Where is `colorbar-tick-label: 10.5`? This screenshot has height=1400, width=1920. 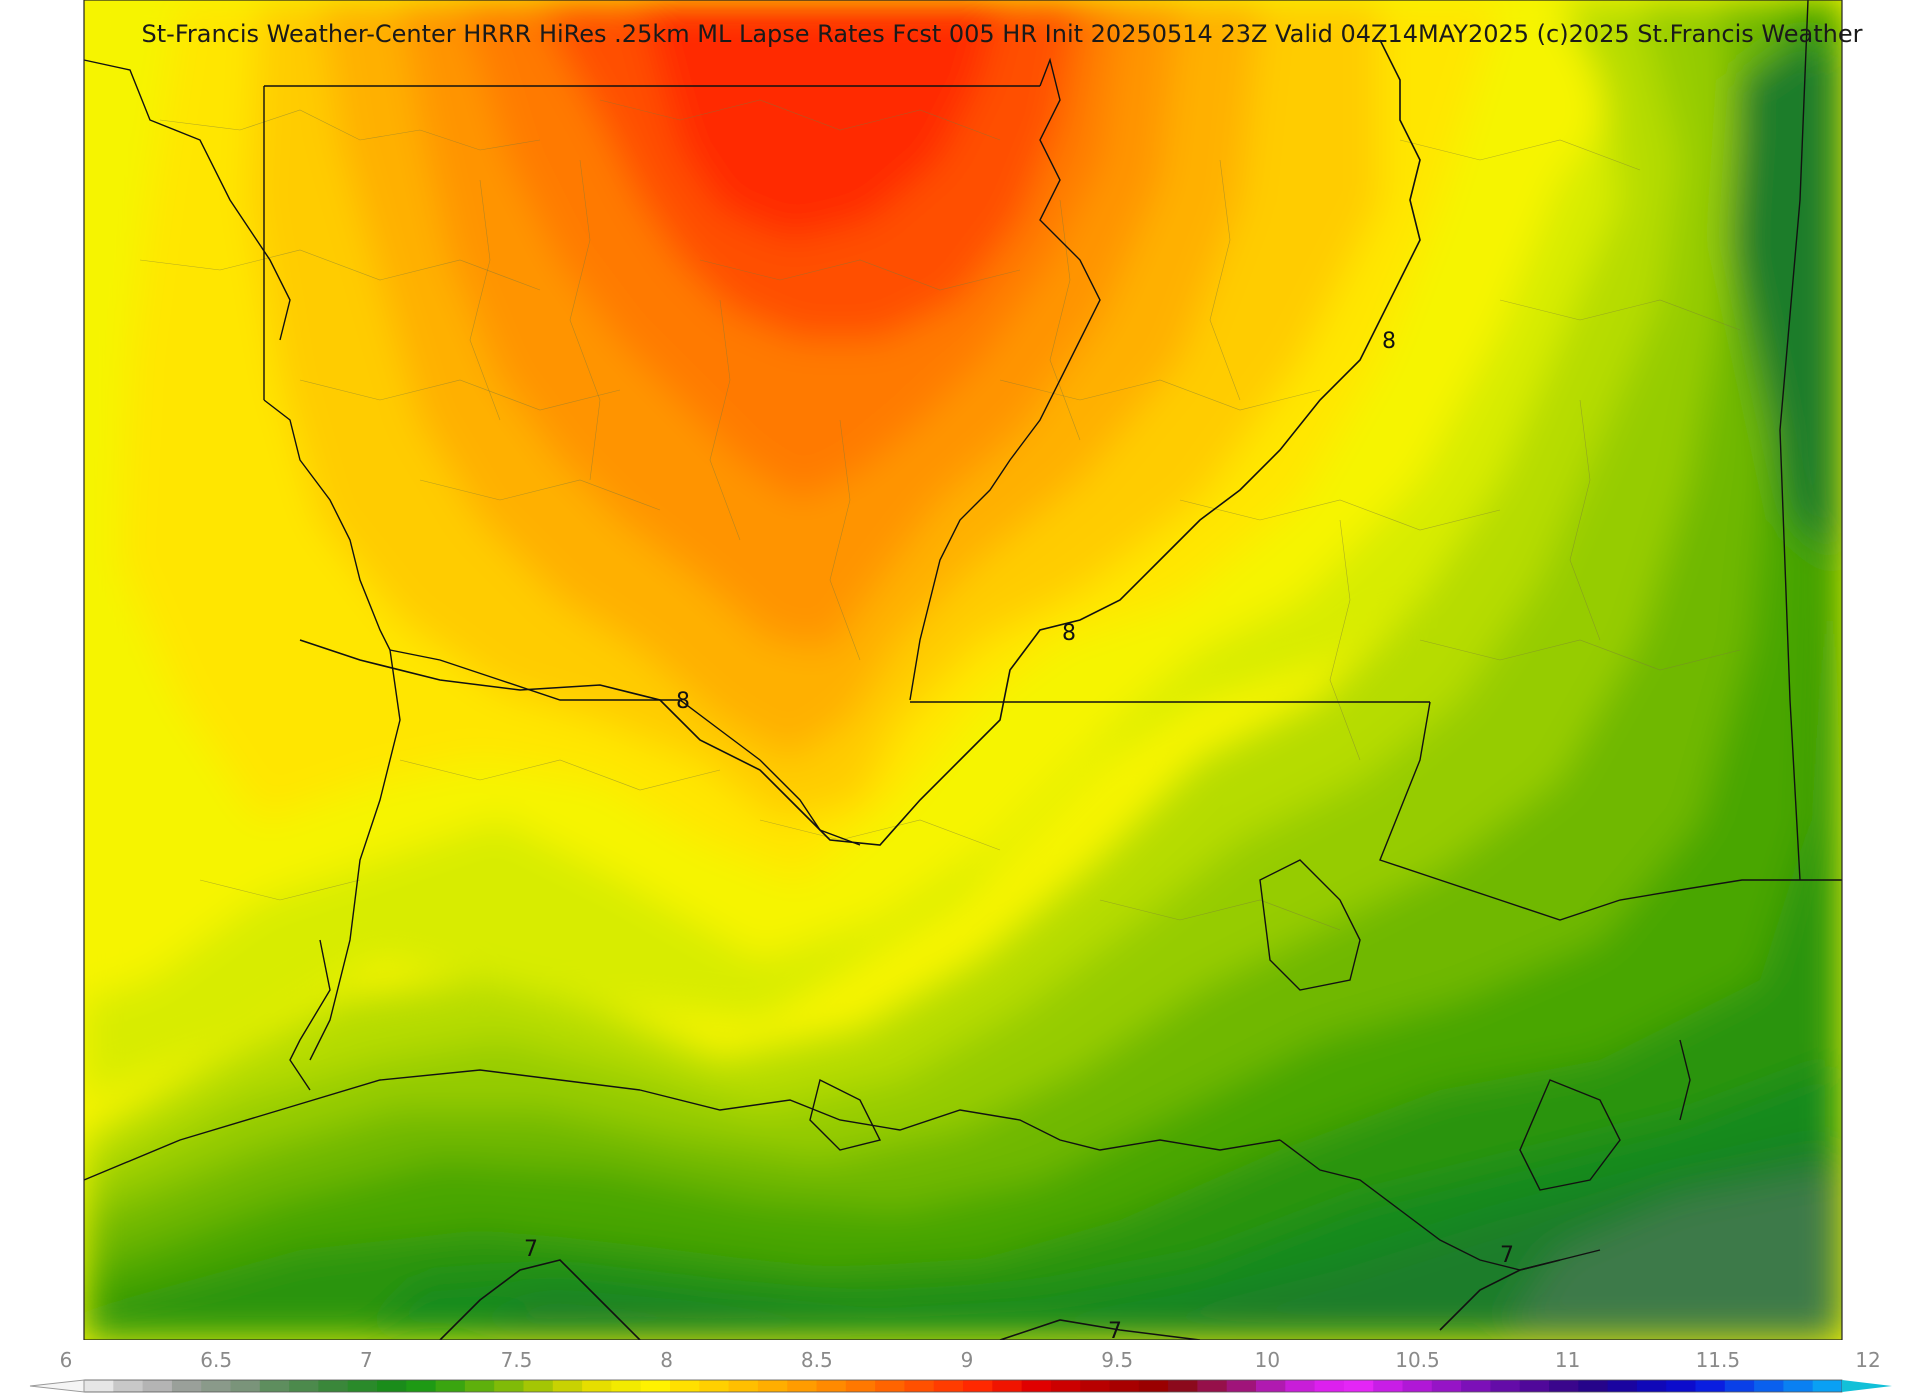
colorbar-tick-label: 10.5 is located at coordinates (1417, 1360).